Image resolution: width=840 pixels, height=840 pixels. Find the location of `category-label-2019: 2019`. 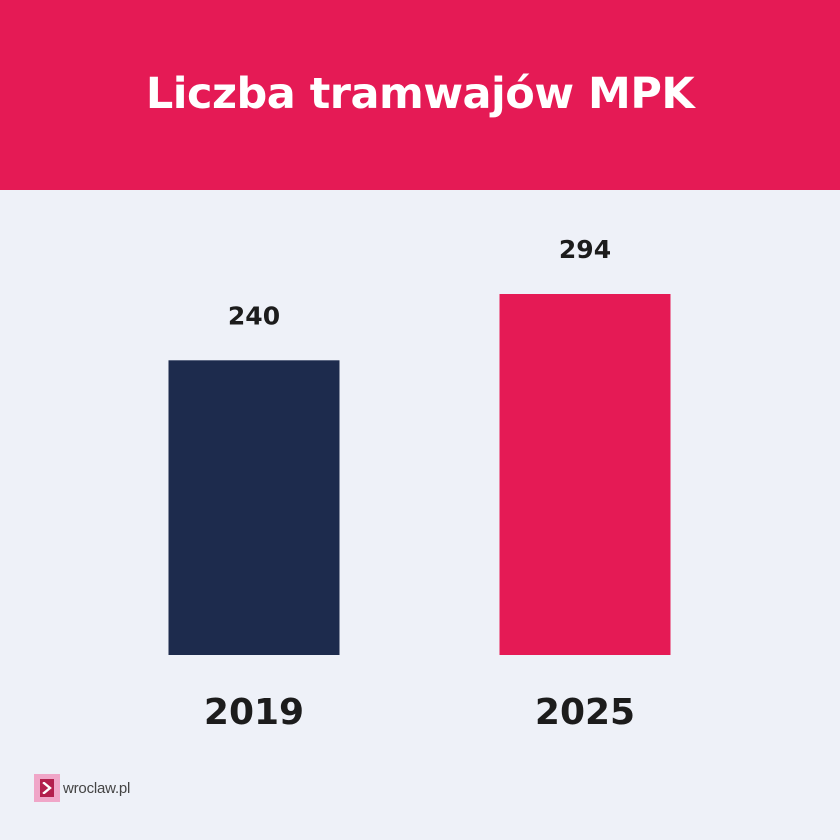

category-label-2019: 2019 is located at coordinates (254, 712).